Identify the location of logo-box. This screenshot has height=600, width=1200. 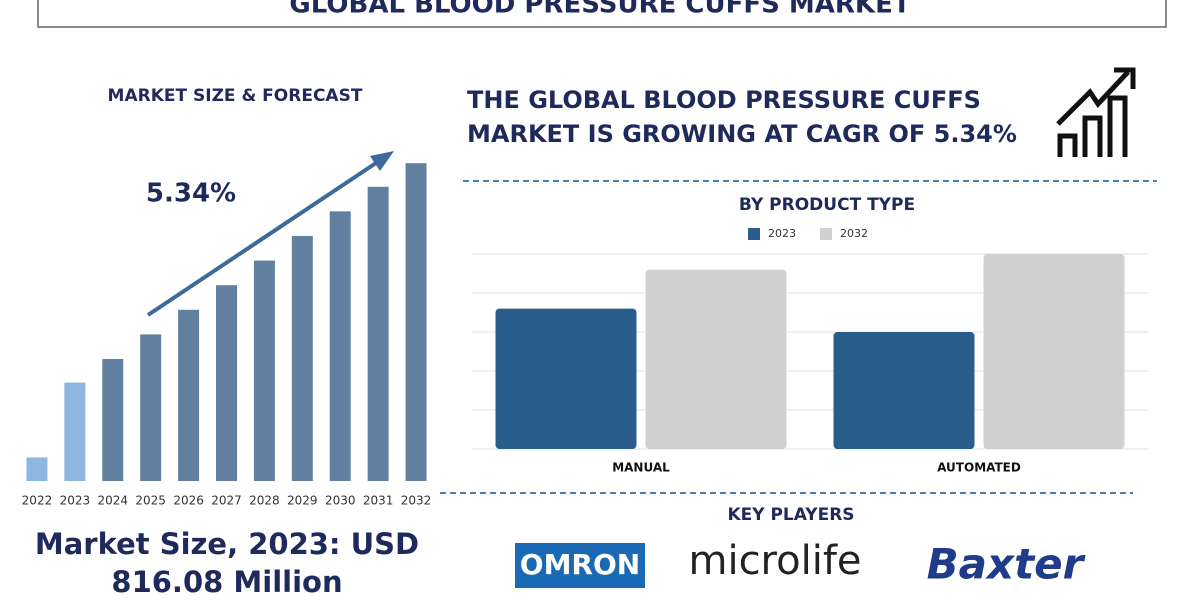
(580, 565).